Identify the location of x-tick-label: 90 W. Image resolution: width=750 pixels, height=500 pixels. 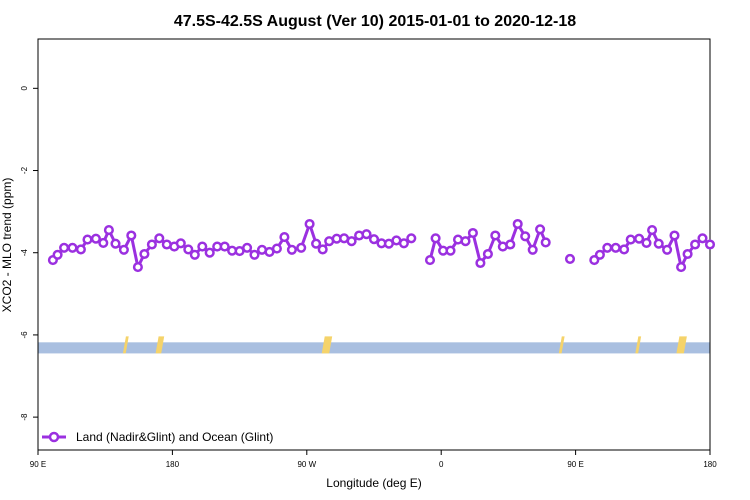
(306, 464).